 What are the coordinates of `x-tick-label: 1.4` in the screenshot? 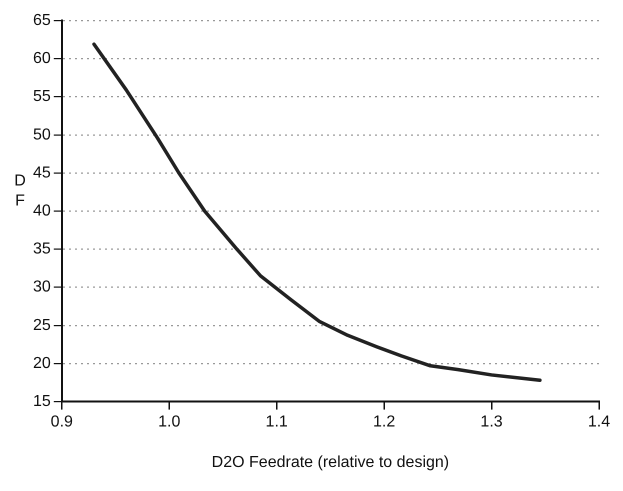 It's located at (599, 422).